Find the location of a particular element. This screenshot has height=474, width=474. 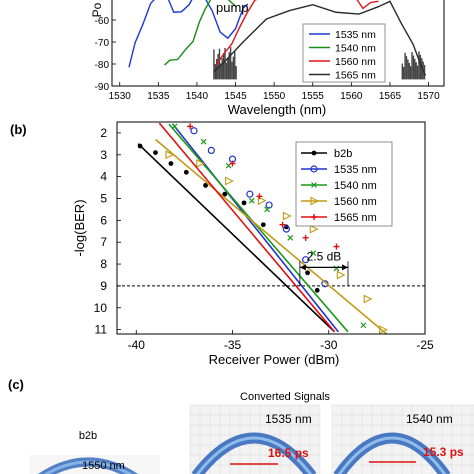

panel-a-ytick-label: -80 is located at coordinates (102, 65).